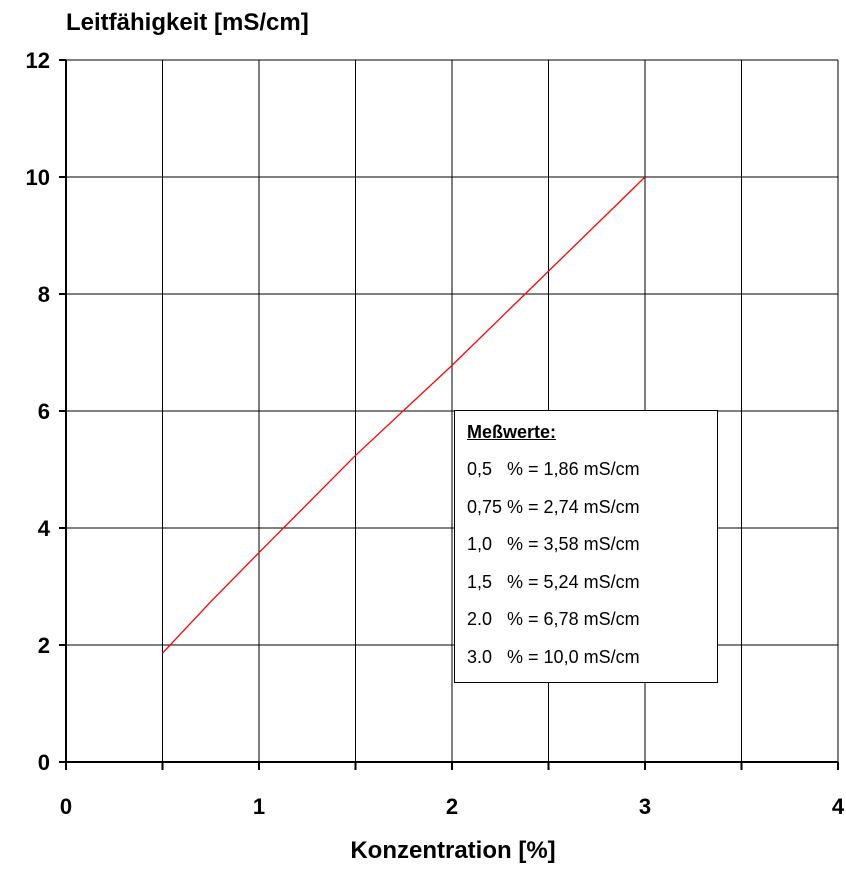 This screenshot has width=846, height=887. I want to click on y-tick-label: 12, so click(38, 60).